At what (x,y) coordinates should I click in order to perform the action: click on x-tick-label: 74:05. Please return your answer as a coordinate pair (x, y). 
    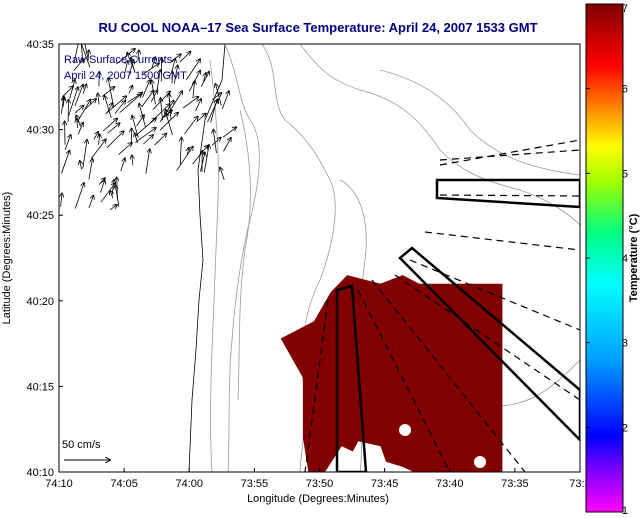
    Looking at the image, I should click on (124, 484).